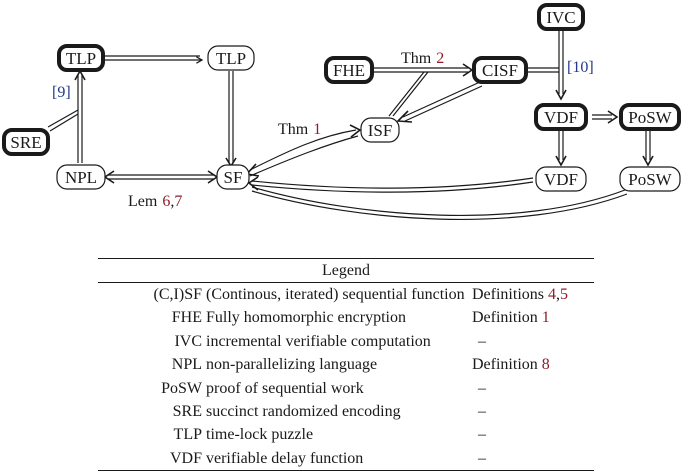 The width and height of the screenshot is (685, 471). I want to click on legend-desc: proof of sequential work, so click(285, 388).